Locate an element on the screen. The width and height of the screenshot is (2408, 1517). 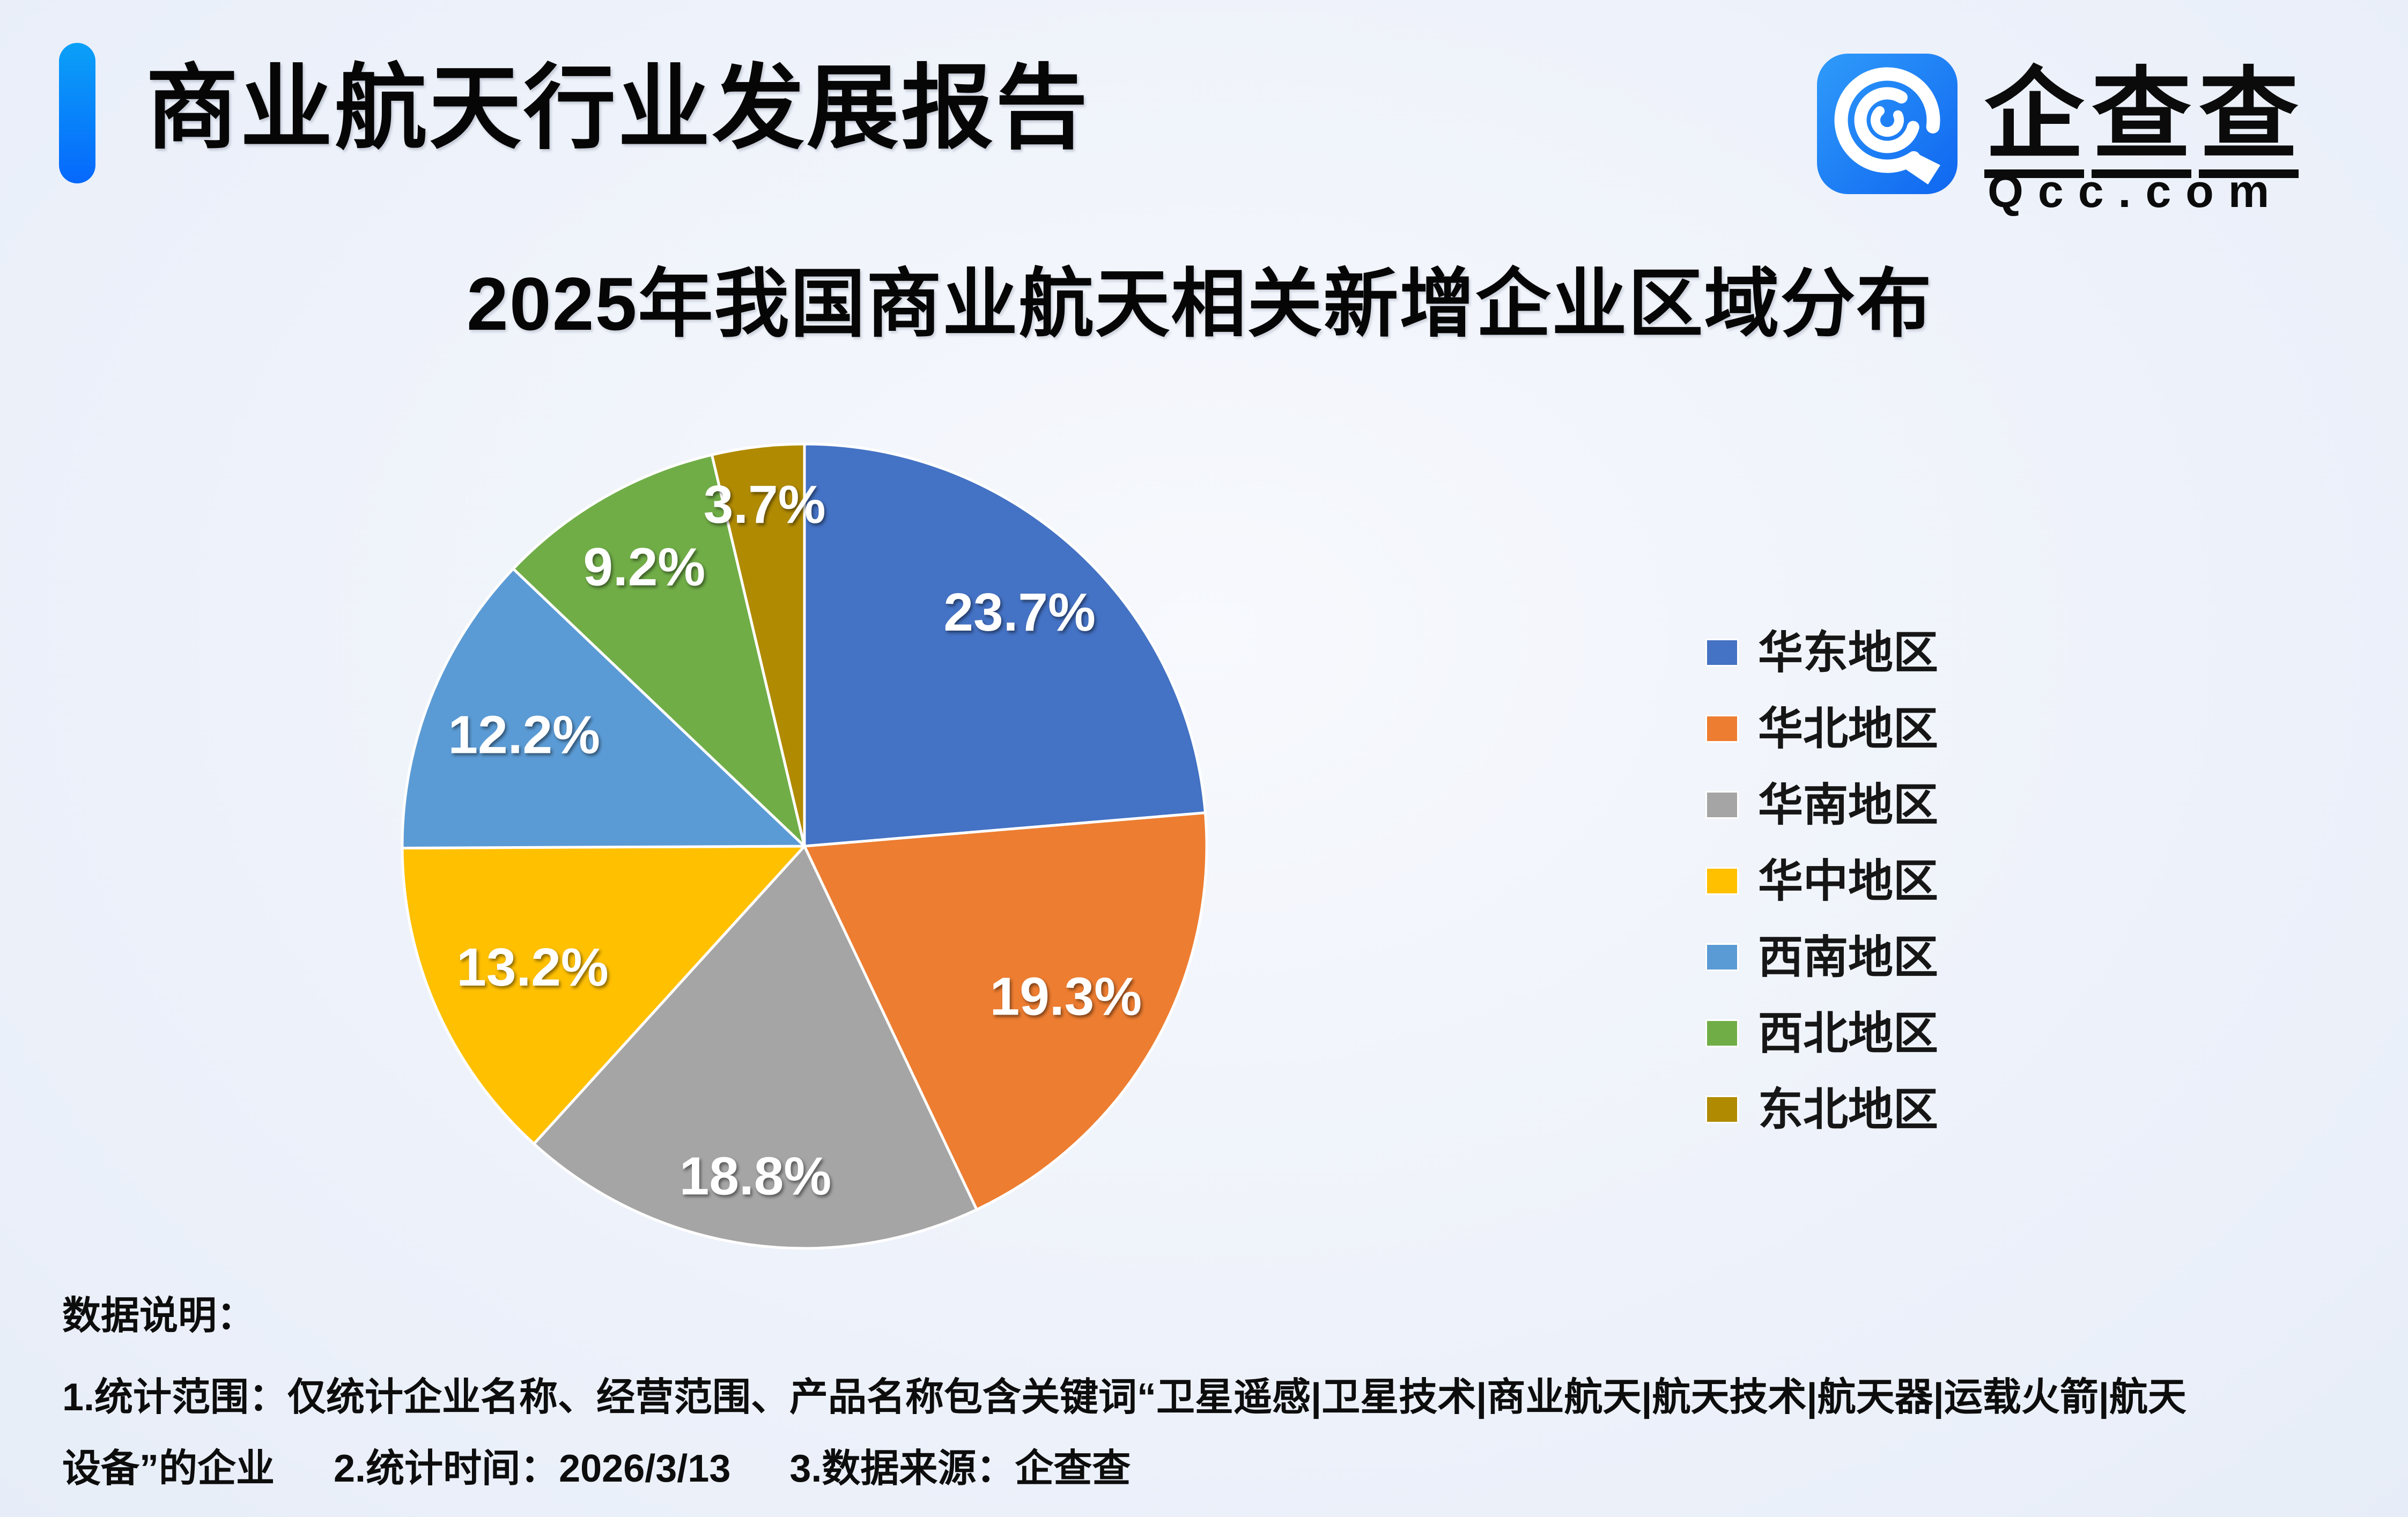
note-item-1: 2.统计时间：2026/3/13 is located at coordinates (532, 1469).